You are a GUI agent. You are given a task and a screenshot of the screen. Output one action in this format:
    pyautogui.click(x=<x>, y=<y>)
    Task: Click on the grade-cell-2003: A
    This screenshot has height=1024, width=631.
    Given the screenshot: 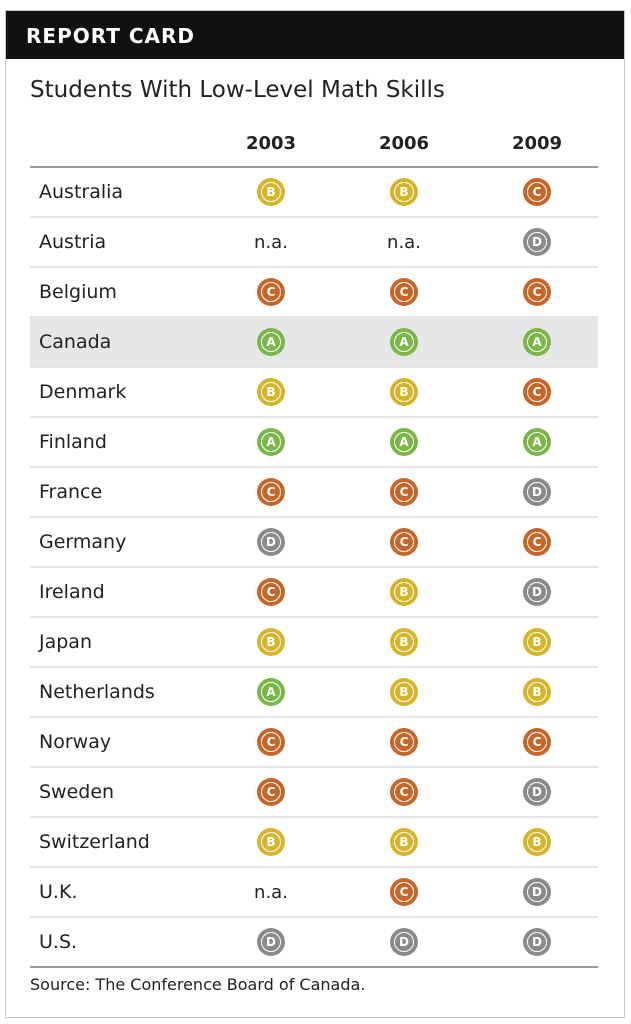 What is the action you would take?
    pyautogui.click(x=271, y=342)
    